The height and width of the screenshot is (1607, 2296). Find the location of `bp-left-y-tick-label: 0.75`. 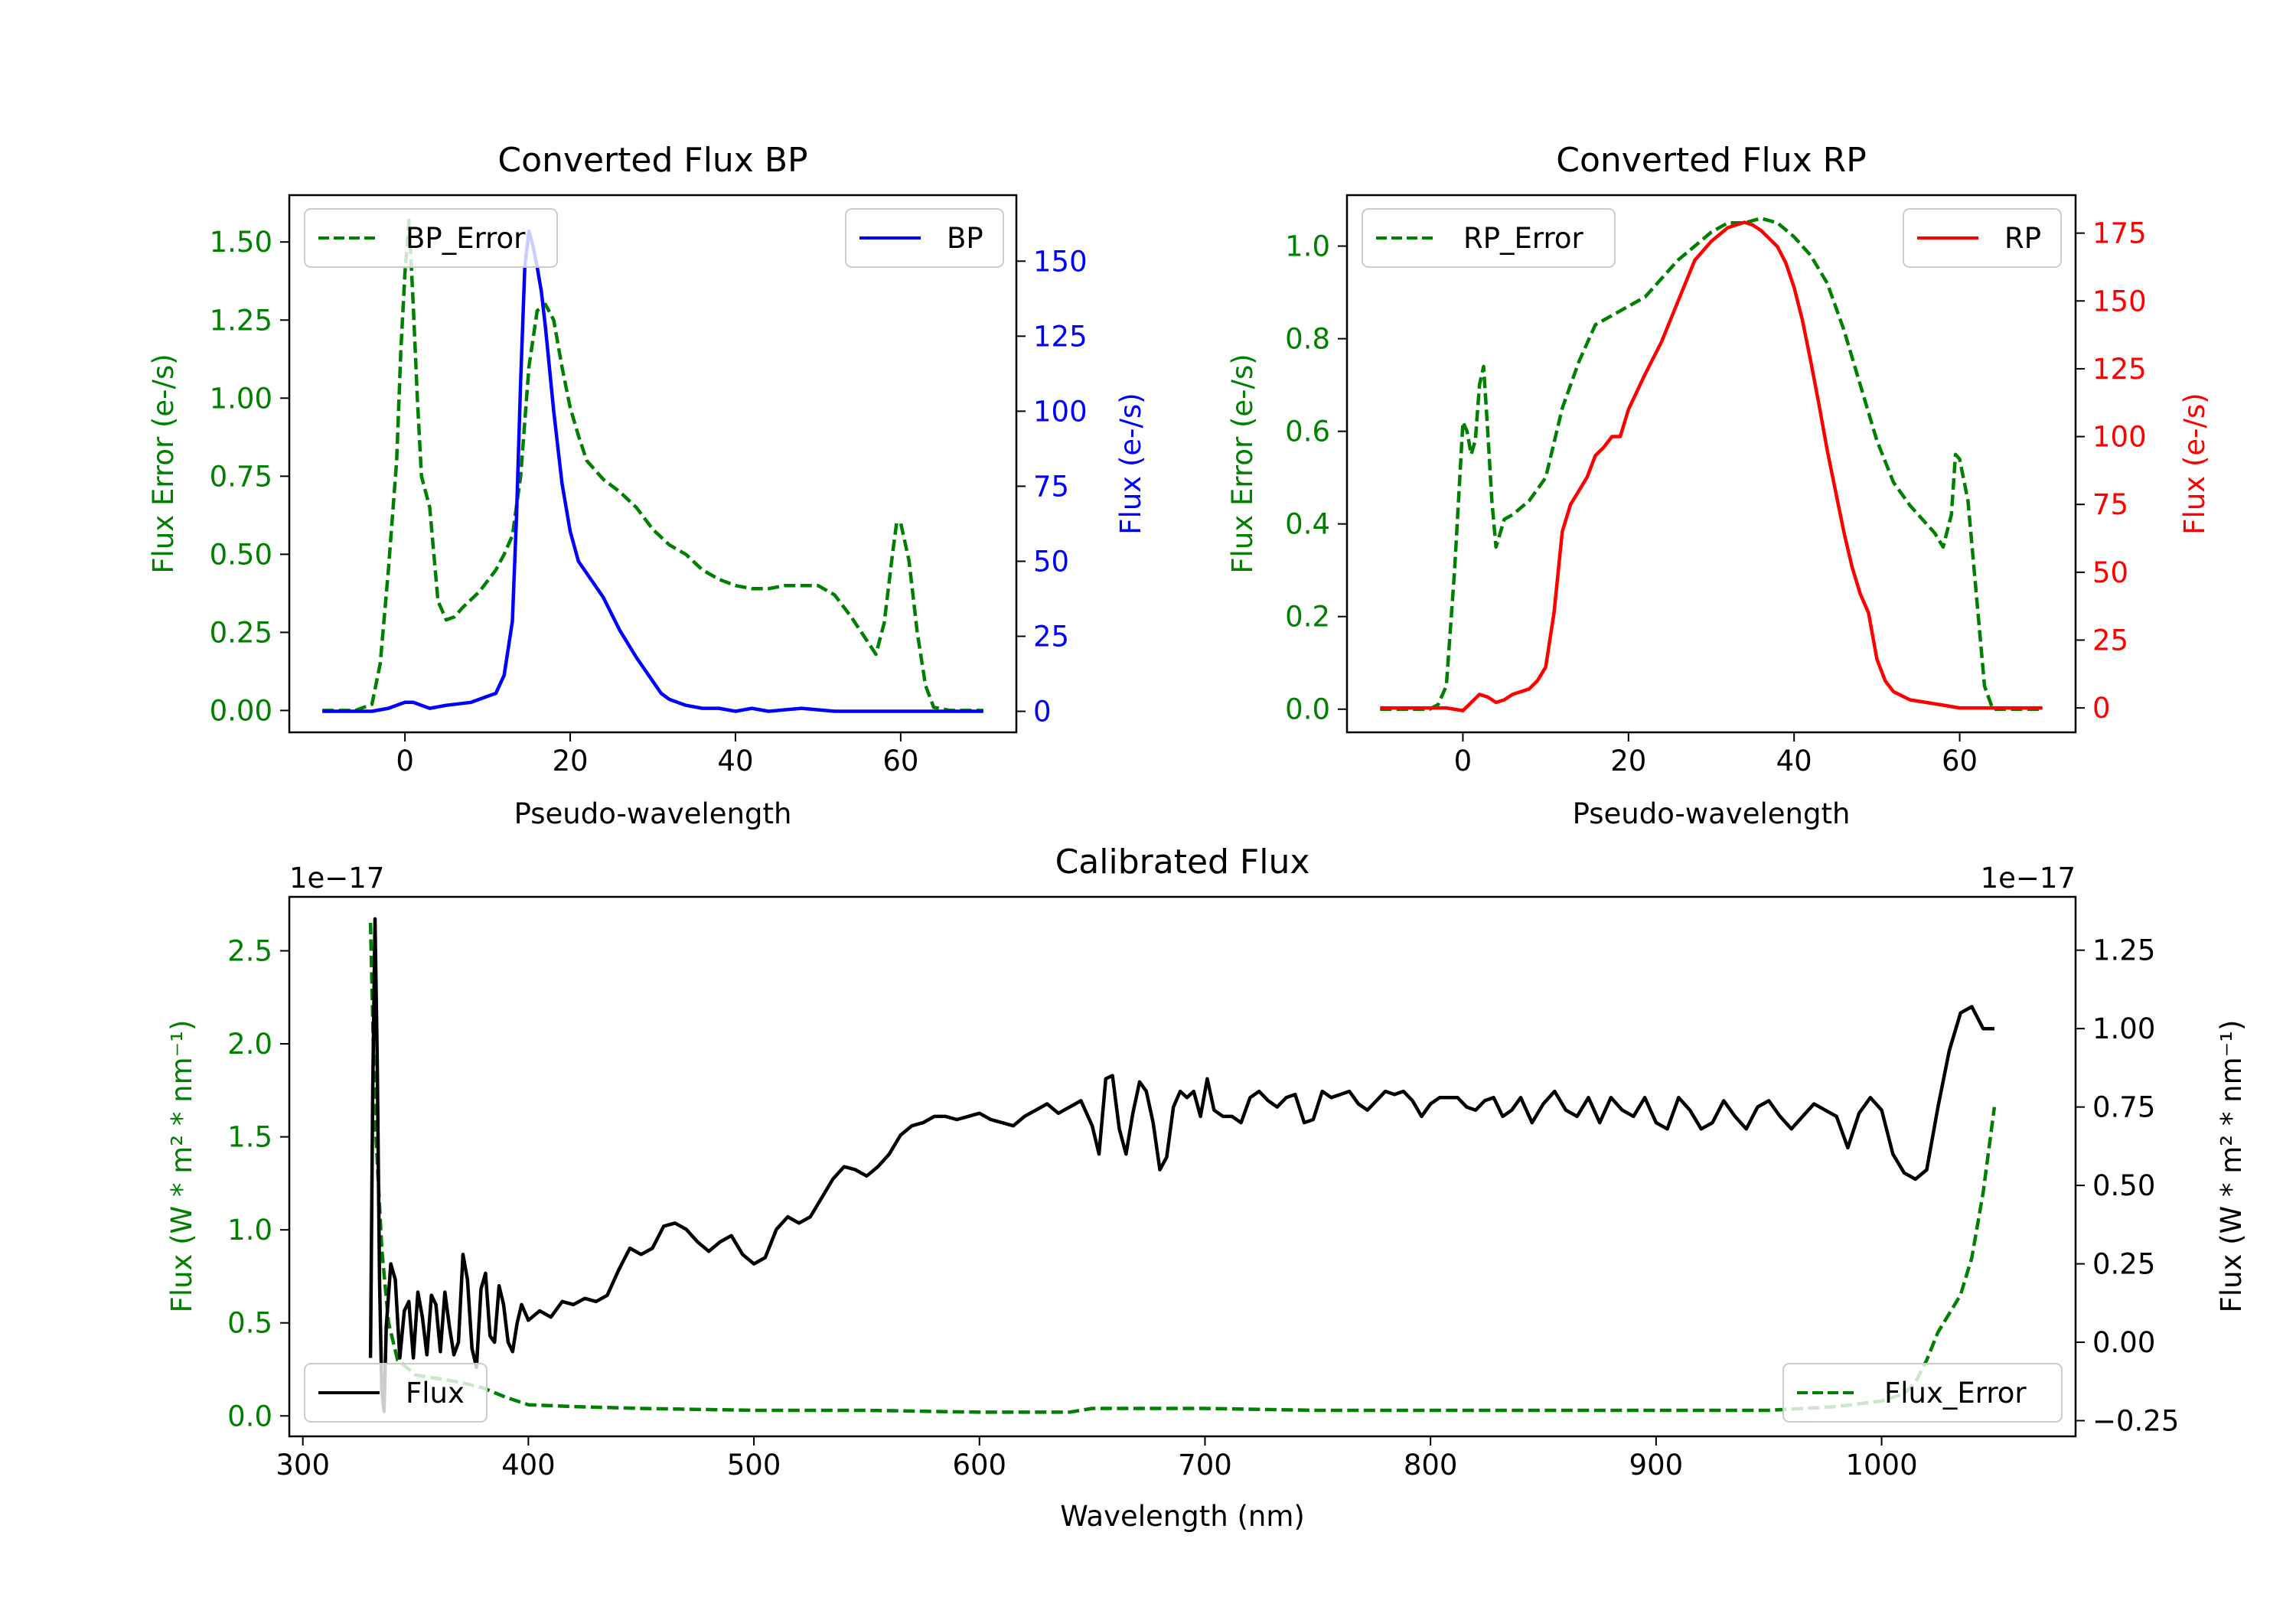

bp-left-y-tick-label: 0.75 is located at coordinates (241, 476).